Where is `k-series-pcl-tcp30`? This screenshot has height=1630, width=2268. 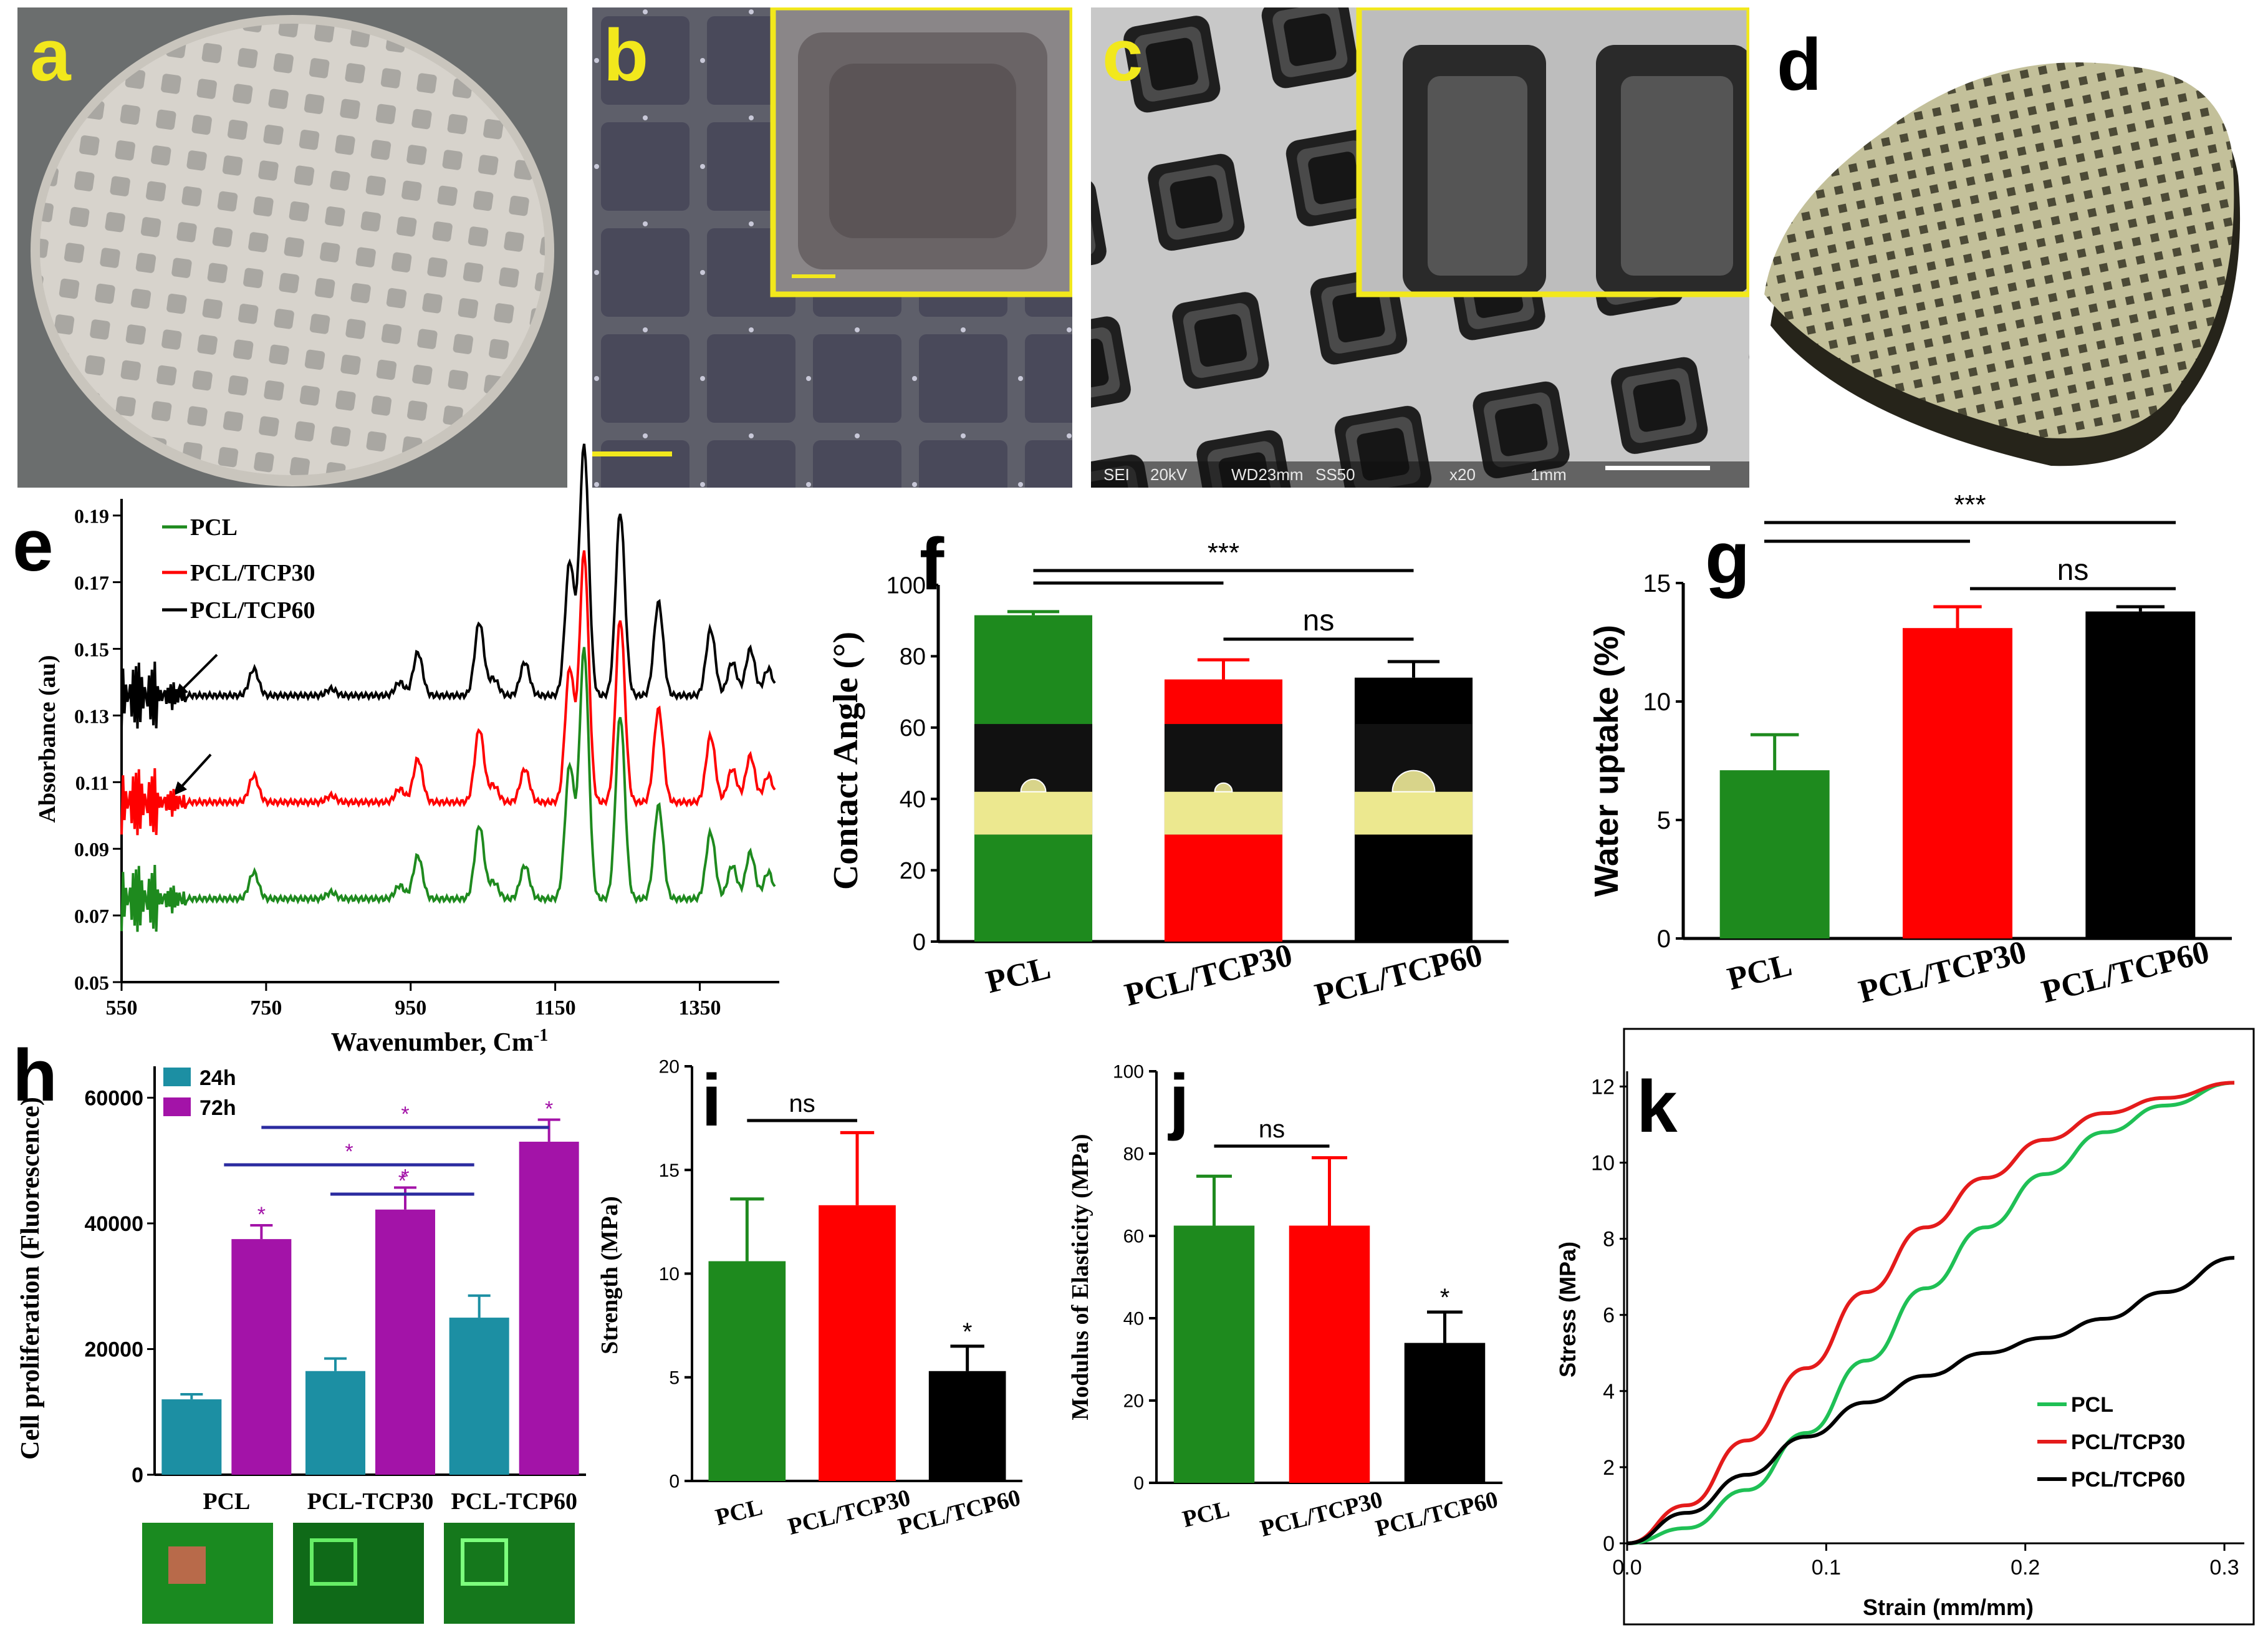 k-series-pcl-tcp30 is located at coordinates (1931, 1313).